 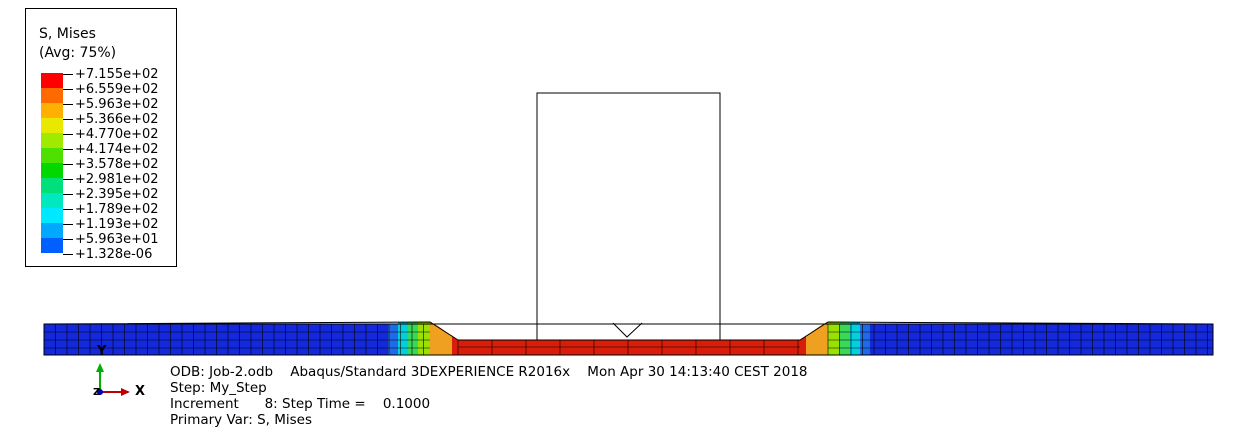 I want to click on deformed-mesh, so click(x=628, y=338).